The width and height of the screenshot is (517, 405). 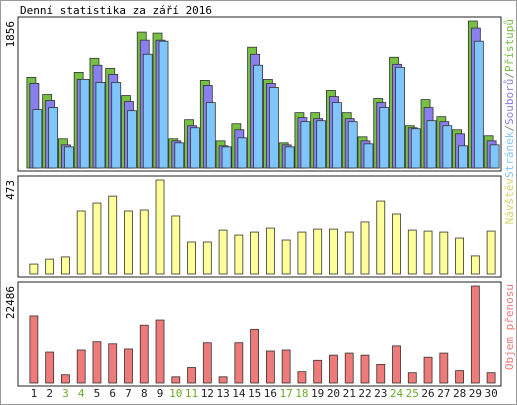 What do you see at coordinates (317, 393) in the screenshot?
I see `x-tick-label: 19` at bounding box center [317, 393].